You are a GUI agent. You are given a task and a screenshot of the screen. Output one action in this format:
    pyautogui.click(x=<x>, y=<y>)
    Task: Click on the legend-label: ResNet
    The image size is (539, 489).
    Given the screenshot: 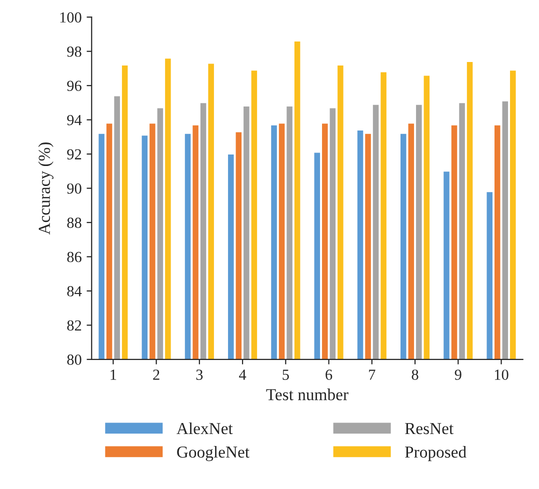 What is the action you would take?
    pyautogui.click(x=429, y=428)
    